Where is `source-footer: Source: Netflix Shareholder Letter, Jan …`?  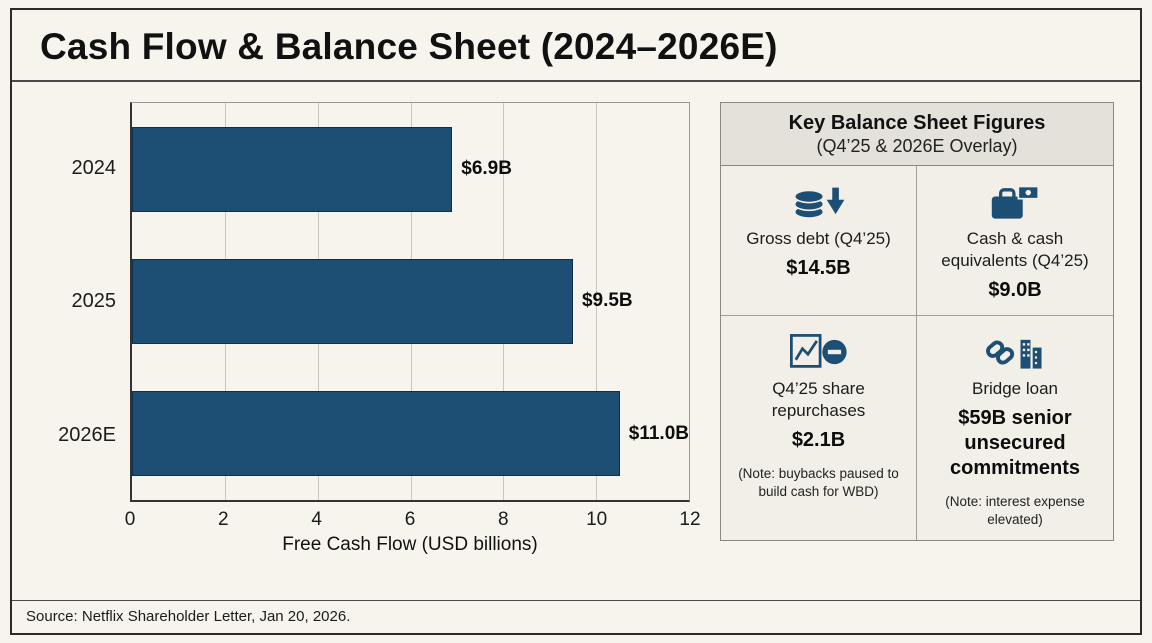 source-footer: Source: Netflix Shareholder Letter, Jan … is located at coordinates (576, 616).